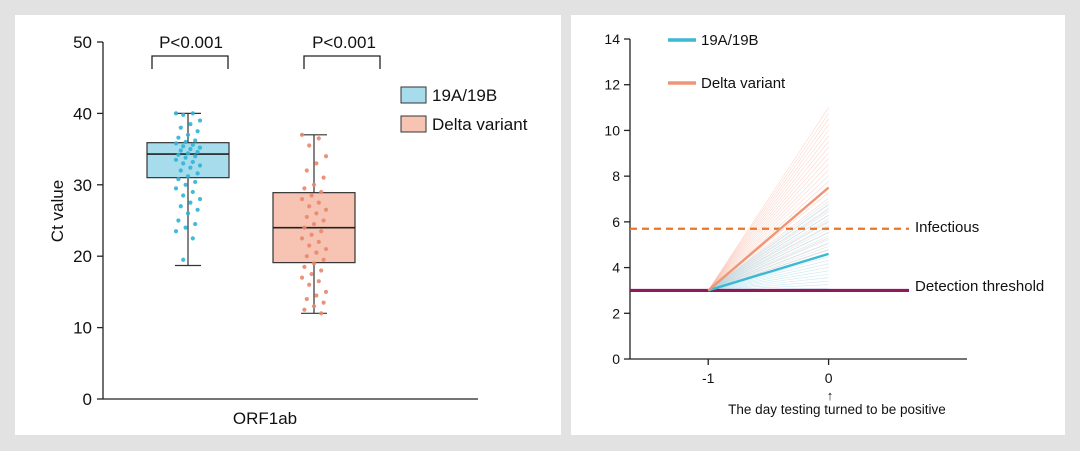 The height and width of the screenshot is (451, 1080). What do you see at coordinates (612, 85) in the screenshot?
I see `y-tick-label: 12` at bounding box center [612, 85].